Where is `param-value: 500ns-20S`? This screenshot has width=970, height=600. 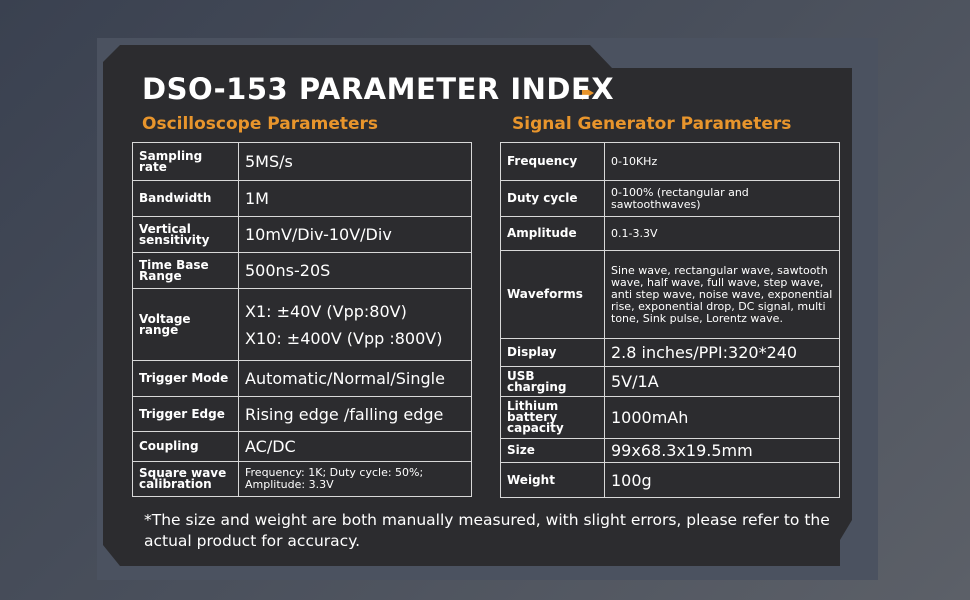
param-value: 500ns-20S is located at coordinates (355, 270).